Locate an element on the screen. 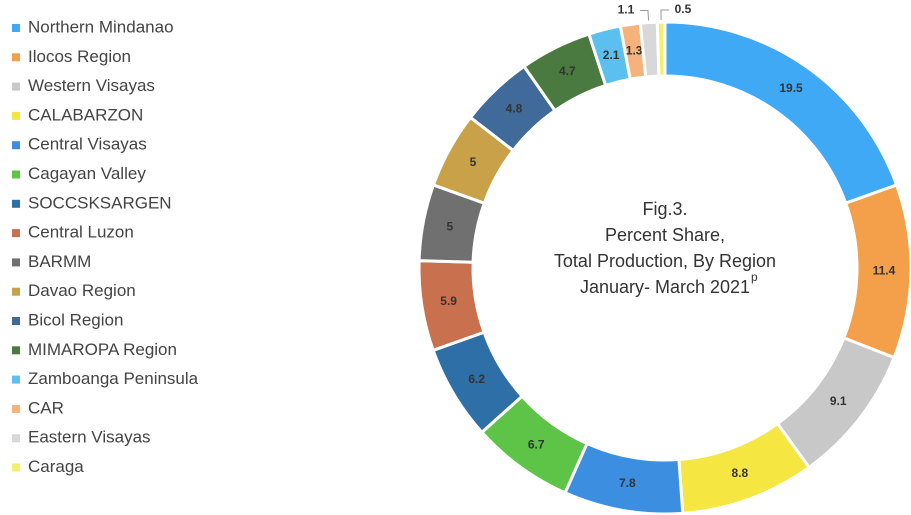 This screenshot has height=515, width=911. legend-label: Central Luzon is located at coordinates (81, 232).